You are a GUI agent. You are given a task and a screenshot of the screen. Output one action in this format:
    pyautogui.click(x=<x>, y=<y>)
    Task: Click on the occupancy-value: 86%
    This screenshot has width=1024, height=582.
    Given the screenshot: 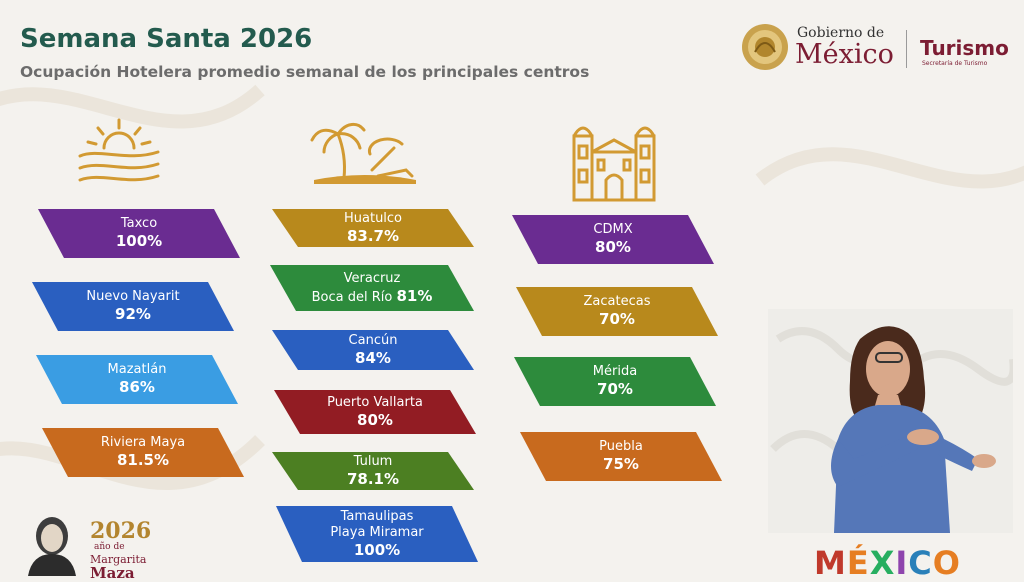 What is the action you would take?
    pyautogui.click(x=137, y=387)
    